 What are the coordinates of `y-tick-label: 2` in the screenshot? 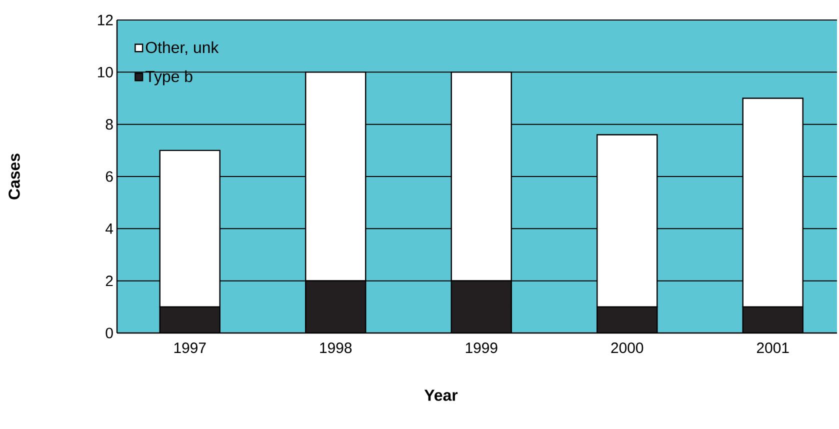 It's located at (109, 281).